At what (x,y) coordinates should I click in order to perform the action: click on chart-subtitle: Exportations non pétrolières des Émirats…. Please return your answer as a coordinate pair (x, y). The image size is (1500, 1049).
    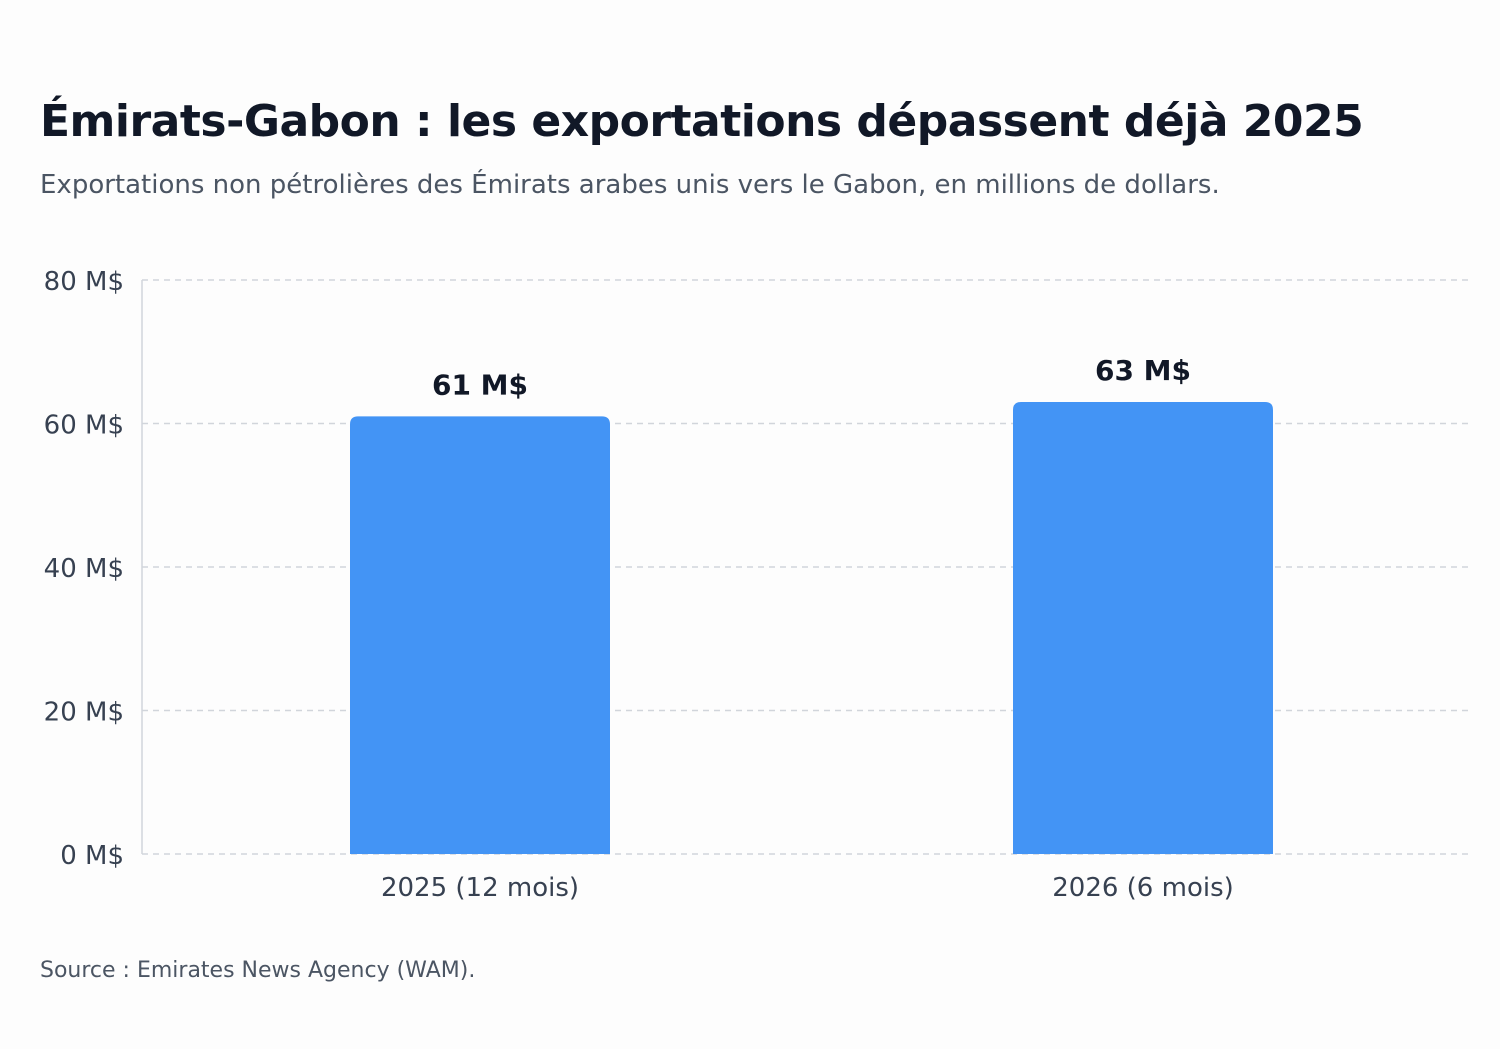
    Looking at the image, I should click on (630, 185).